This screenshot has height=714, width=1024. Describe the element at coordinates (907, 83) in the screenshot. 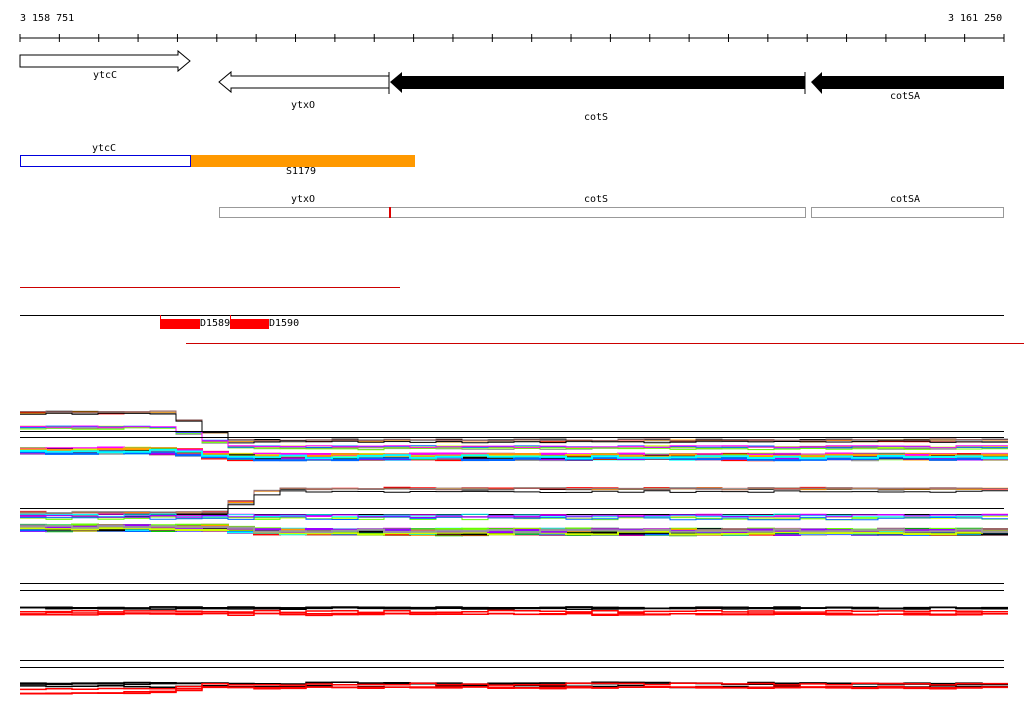

I see `gene-cotSA-arrow` at that location.